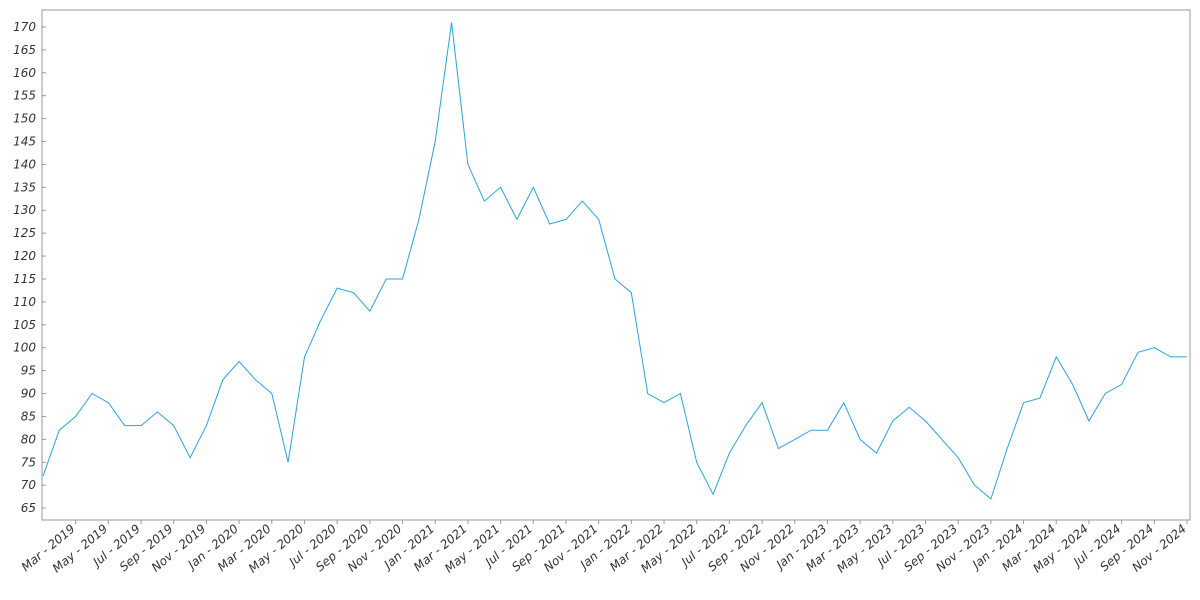  Describe the element at coordinates (24, 73) in the screenshot. I see `y-tick-label: 160` at that location.